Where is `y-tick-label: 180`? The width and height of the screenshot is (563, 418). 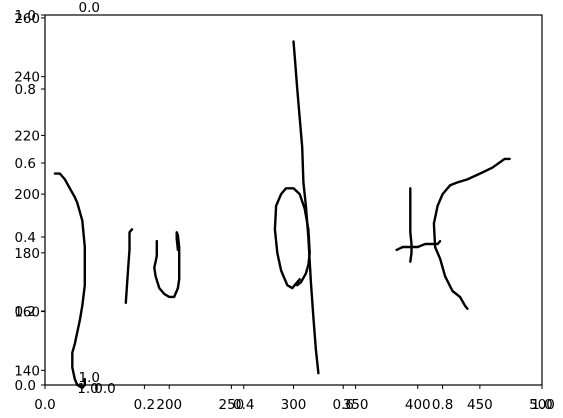
y-tick-label: 180 is located at coordinates (27, 254).